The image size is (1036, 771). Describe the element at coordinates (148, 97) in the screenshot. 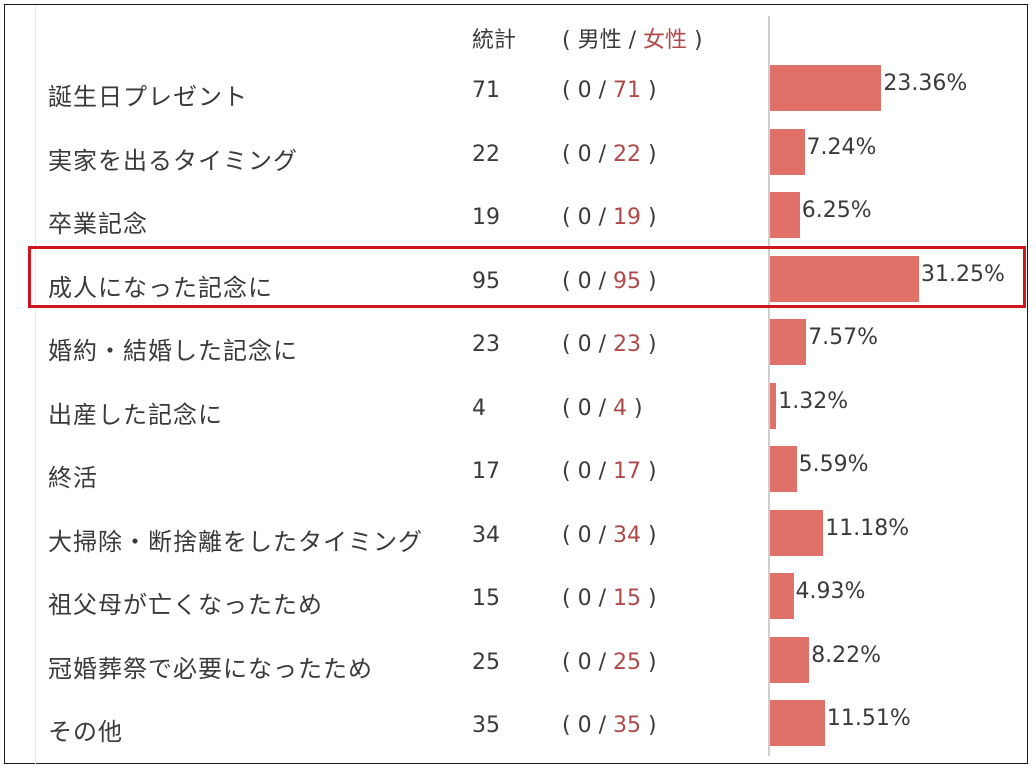

I see `category-label: 誕生日プレゼント` at that location.